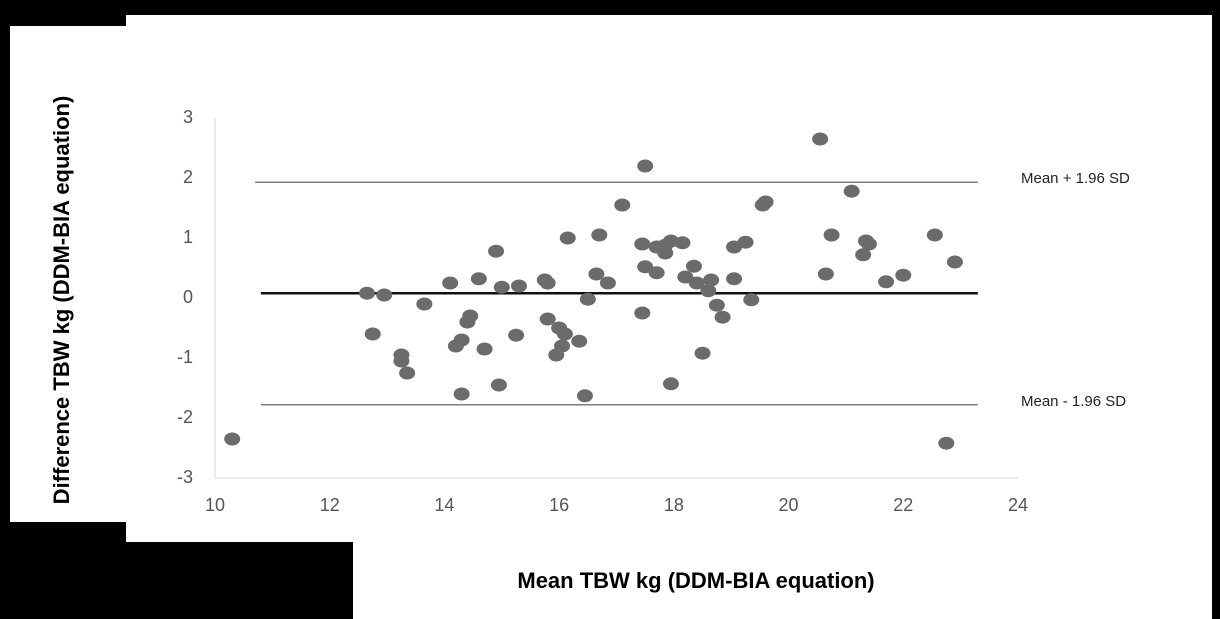 The height and width of the screenshot is (619, 1220). Describe the element at coordinates (188, 177) in the screenshot. I see `y-tick-label-2: 2` at that location.